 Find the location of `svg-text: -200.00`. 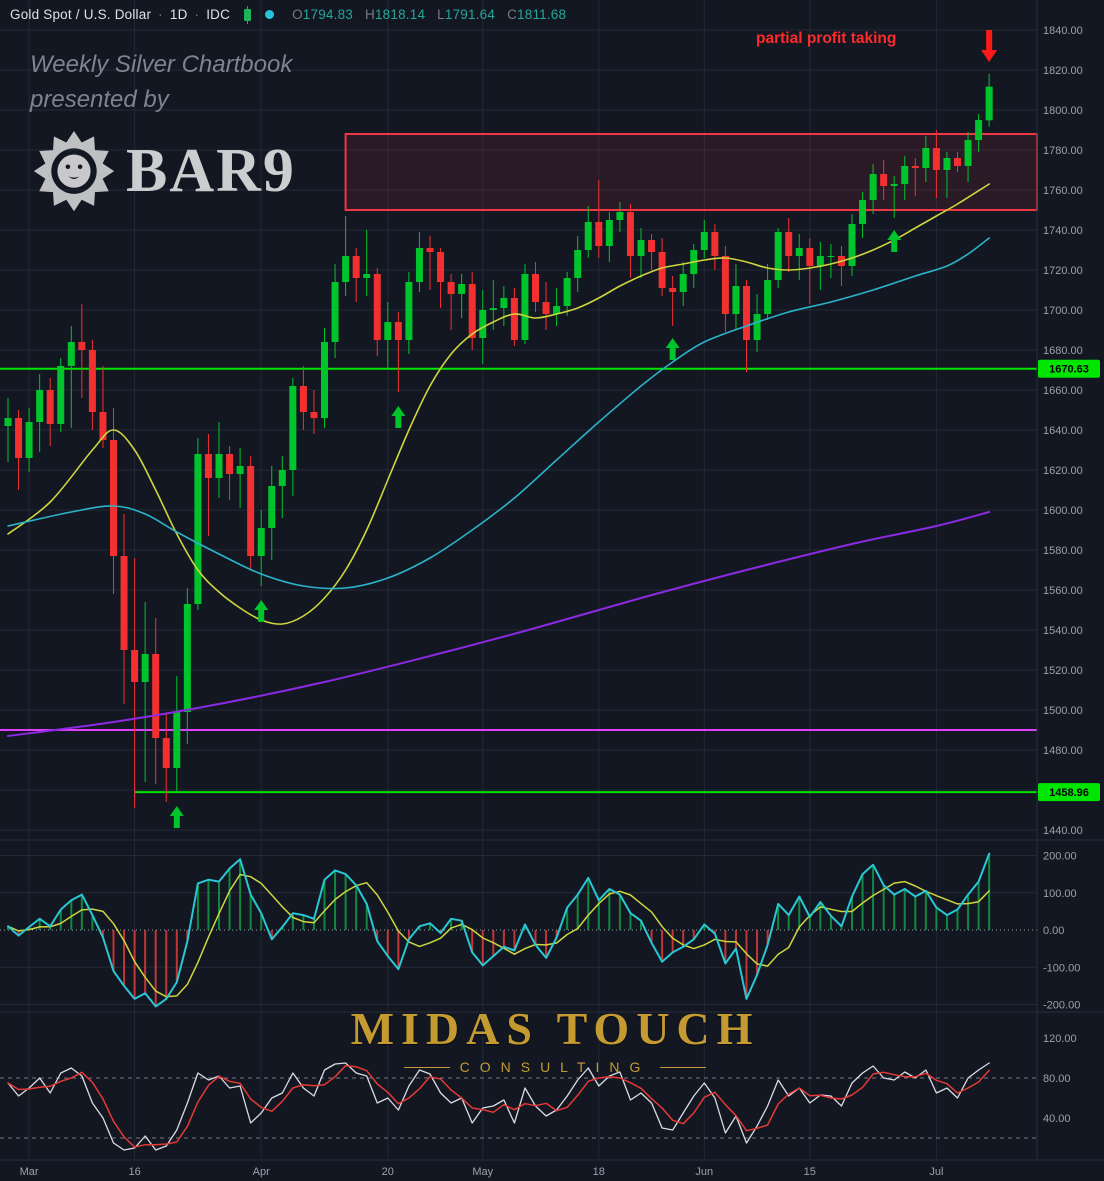

svg-text: -200.00 is located at coordinates (1061, 1006).